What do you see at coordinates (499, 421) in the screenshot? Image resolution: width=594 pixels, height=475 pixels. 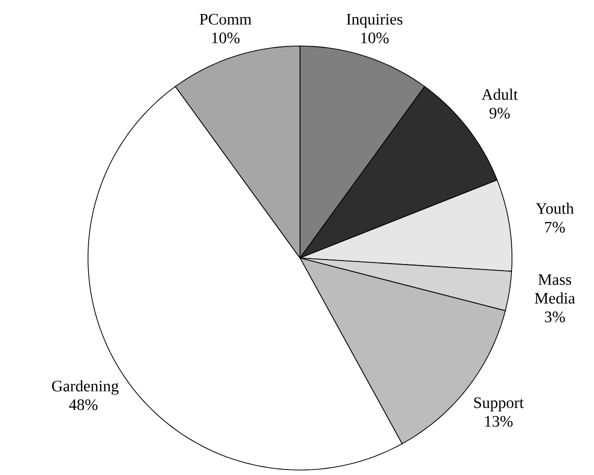 I see `data-label: 13%` at bounding box center [499, 421].